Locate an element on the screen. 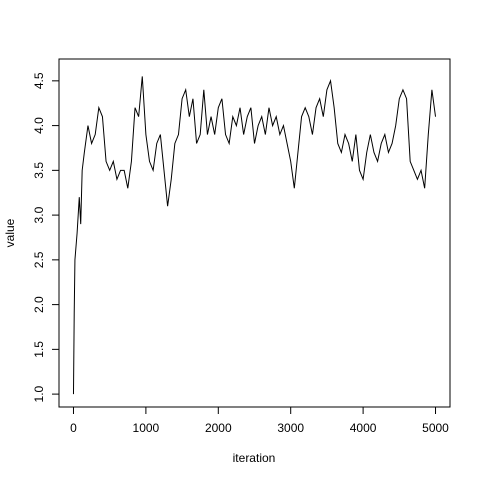  x-tick-label: 1000 is located at coordinates (146, 428).